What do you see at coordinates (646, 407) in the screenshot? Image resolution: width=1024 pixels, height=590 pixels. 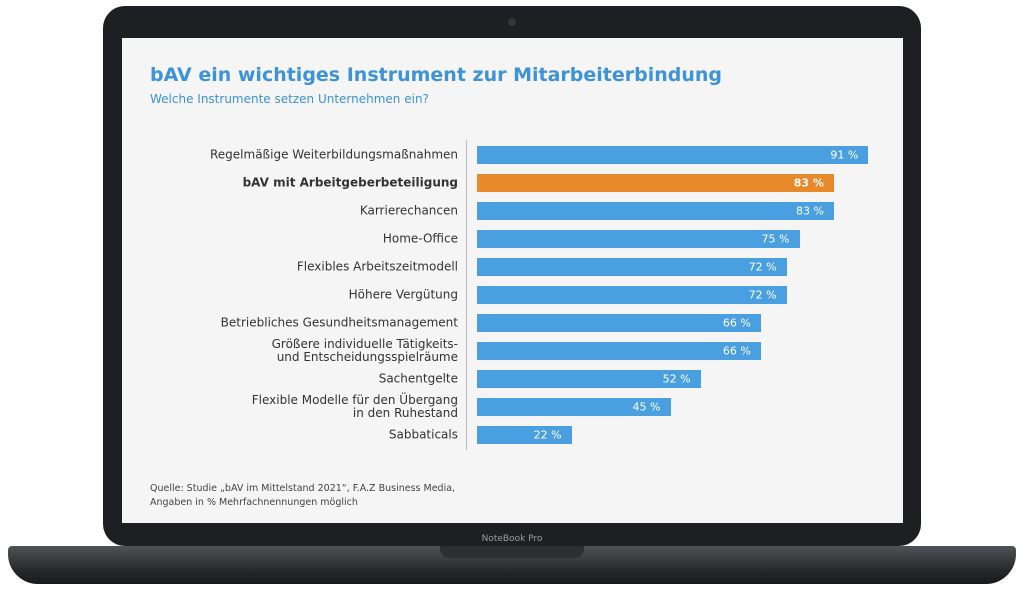 I see `value-label: 45 %` at bounding box center [646, 407].